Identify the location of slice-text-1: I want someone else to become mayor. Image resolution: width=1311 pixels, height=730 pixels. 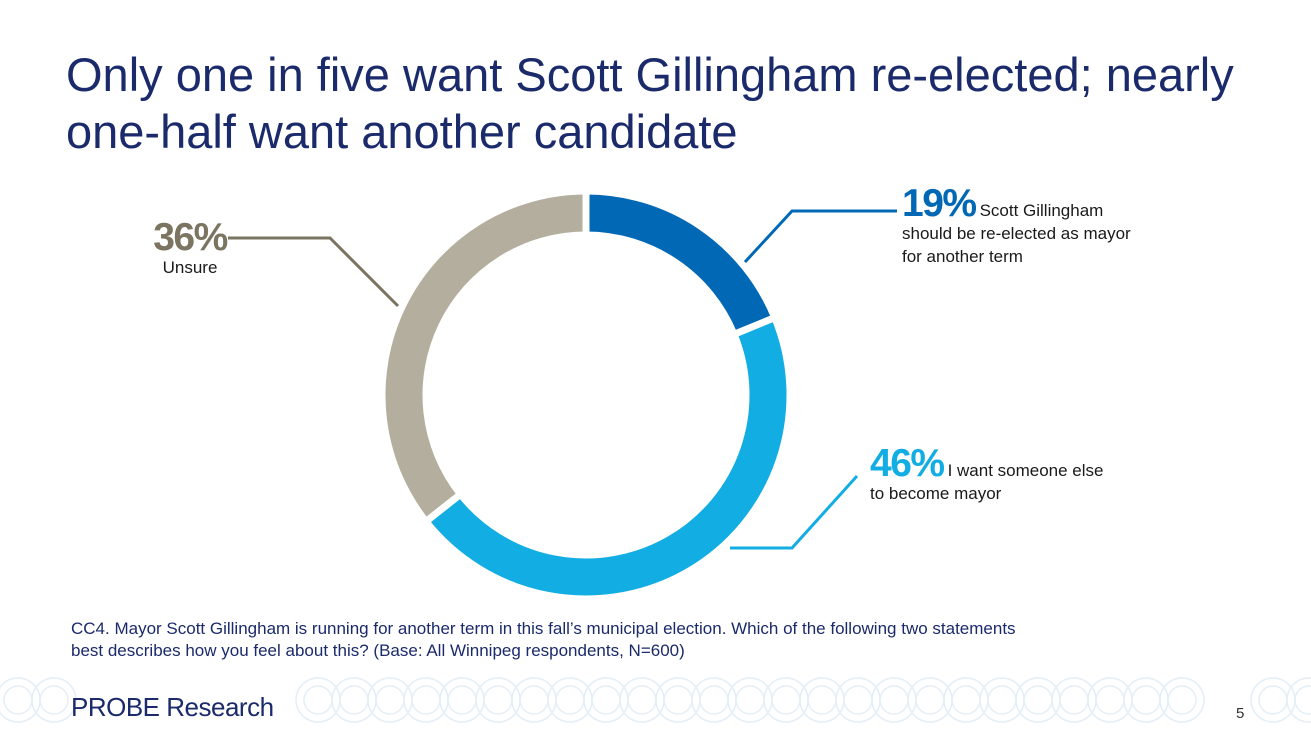
(987, 482).